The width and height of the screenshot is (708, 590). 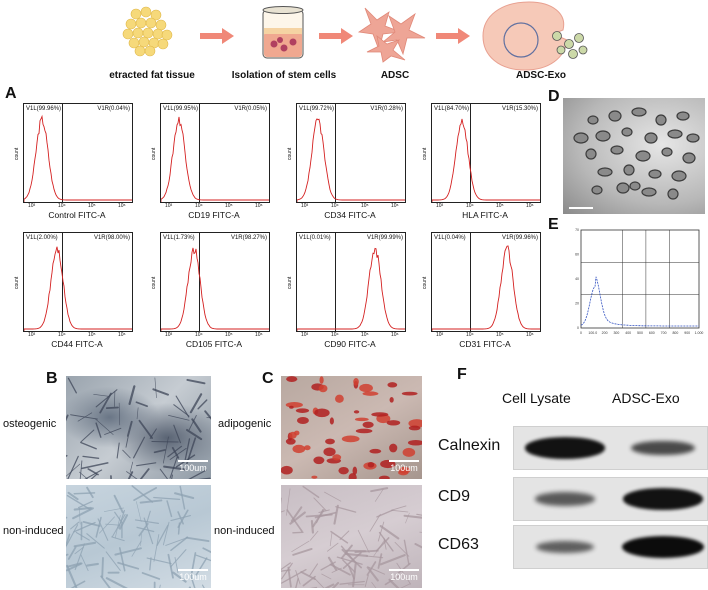 I want to click on protein-label: CD9, so click(x=454, y=496).